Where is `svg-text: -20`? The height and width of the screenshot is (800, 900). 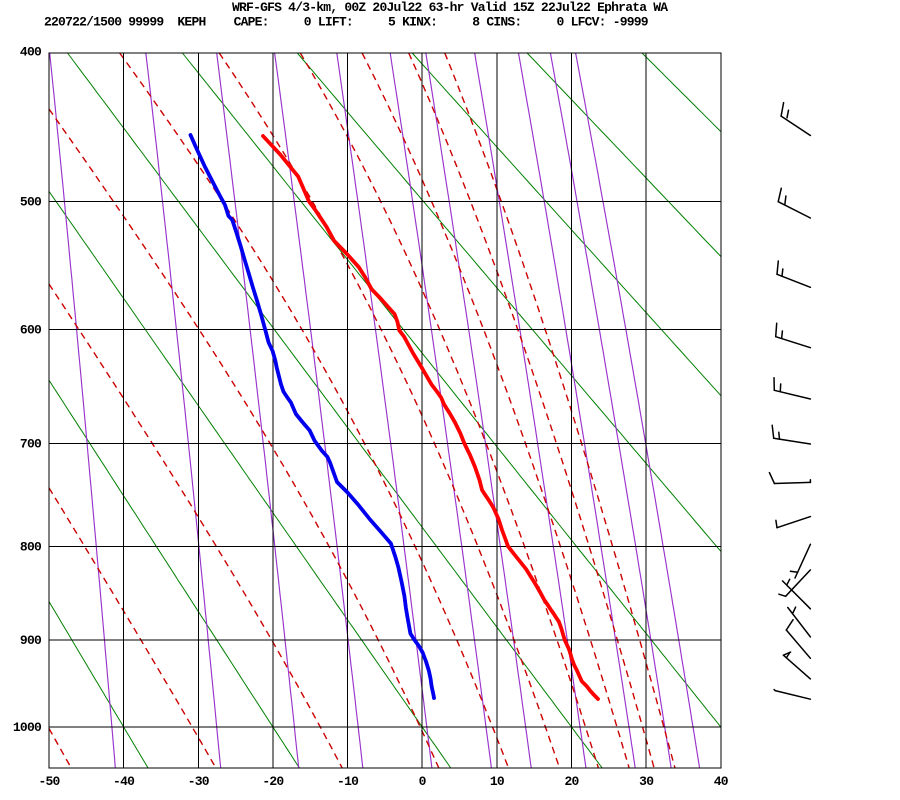
svg-text: -20 is located at coordinates (273, 781).